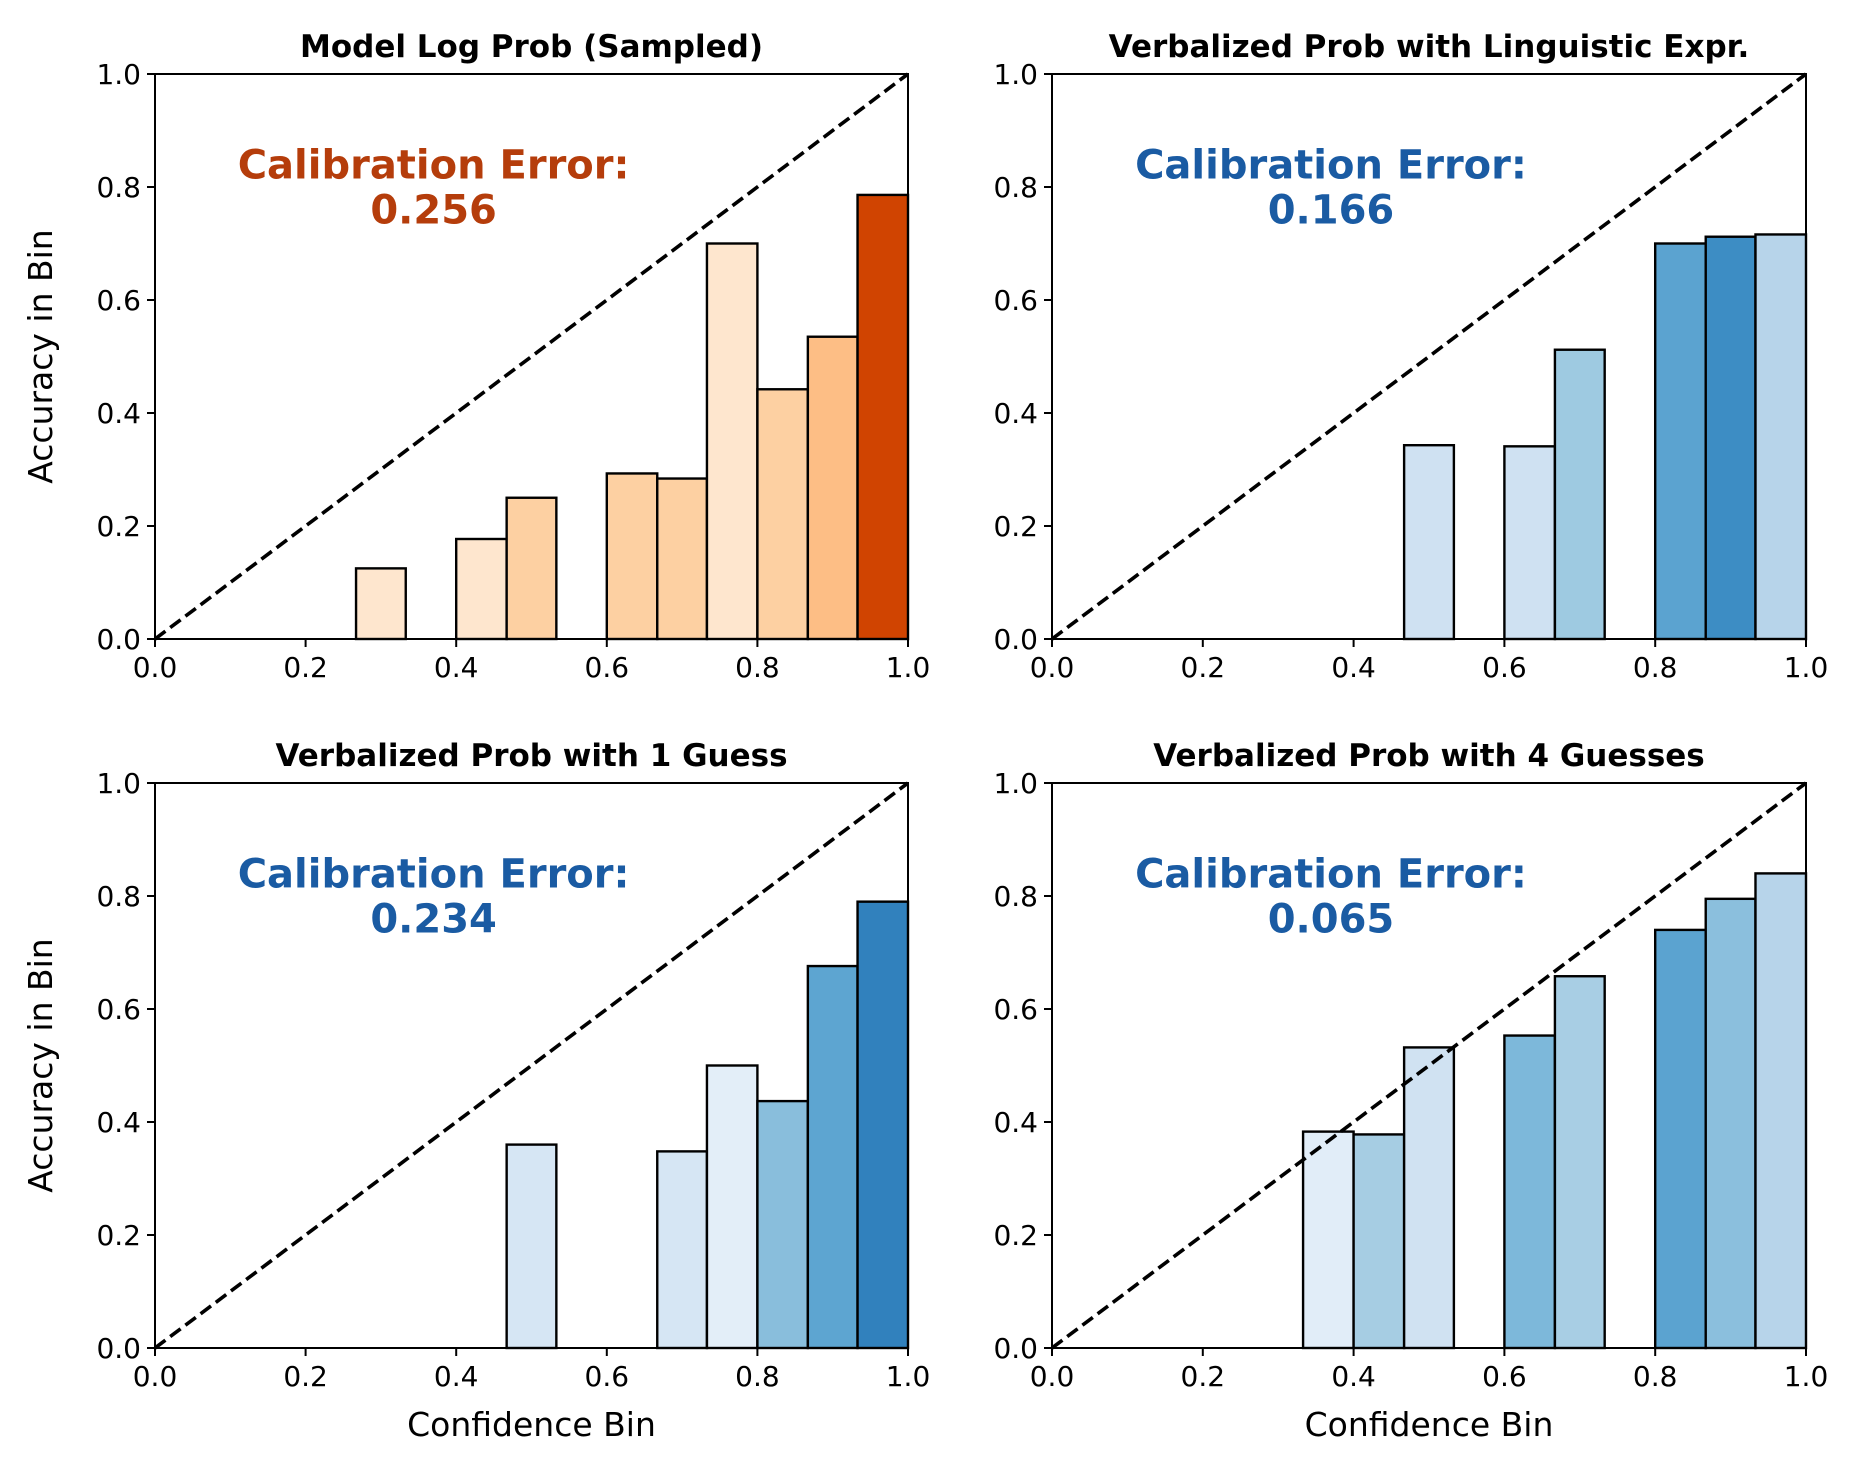 The width and height of the screenshot is (1850, 1474). What do you see at coordinates (1331, 211) in the screenshot?
I see `calibration-error-value: 0.166` at bounding box center [1331, 211].